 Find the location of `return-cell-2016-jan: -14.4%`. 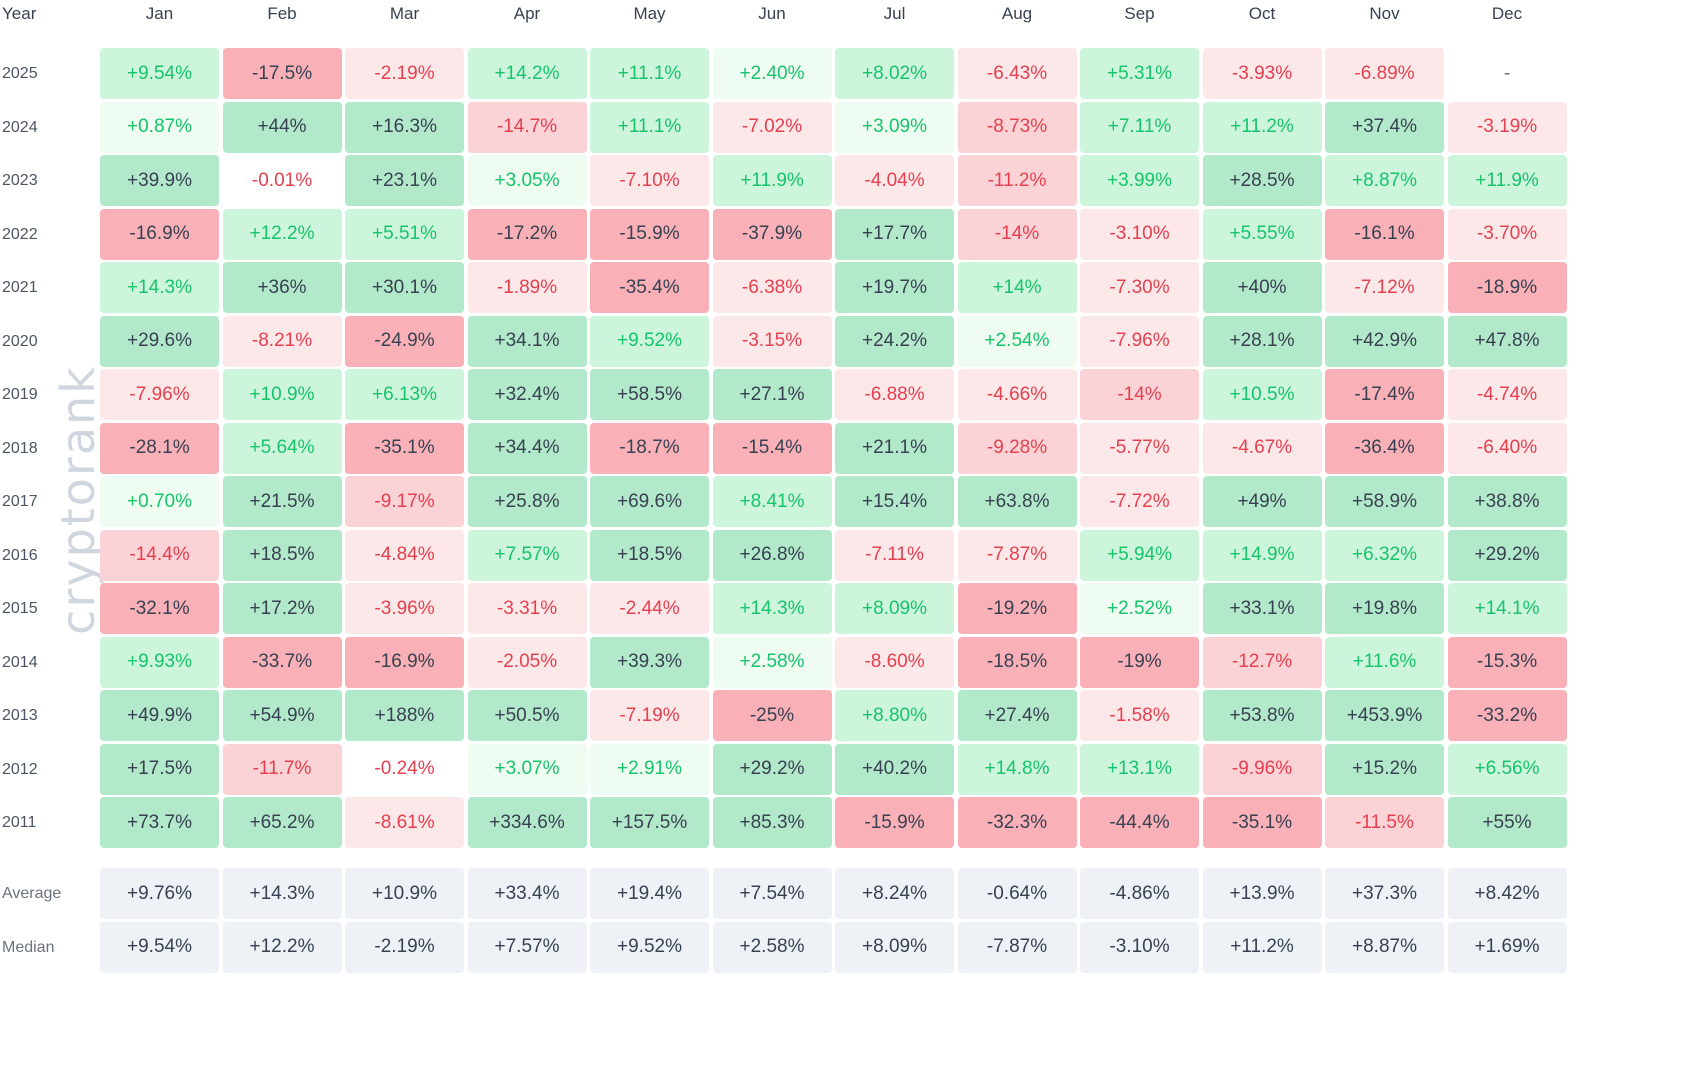

return-cell-2016-jan: -14.4% is located at coordinates (159, 555).